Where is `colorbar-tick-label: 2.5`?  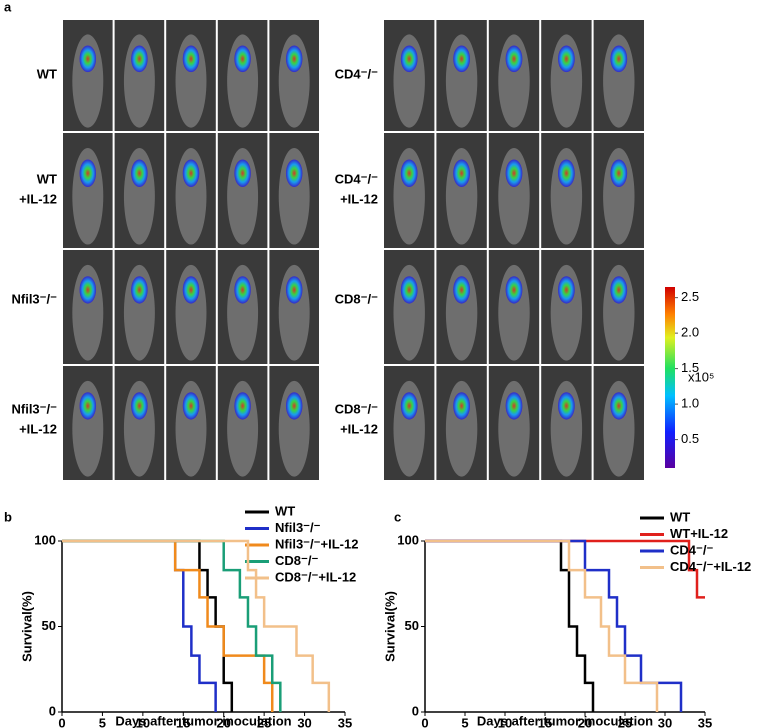
colorbar-tick-label: 2.5 is located at coordinates (690, 296).